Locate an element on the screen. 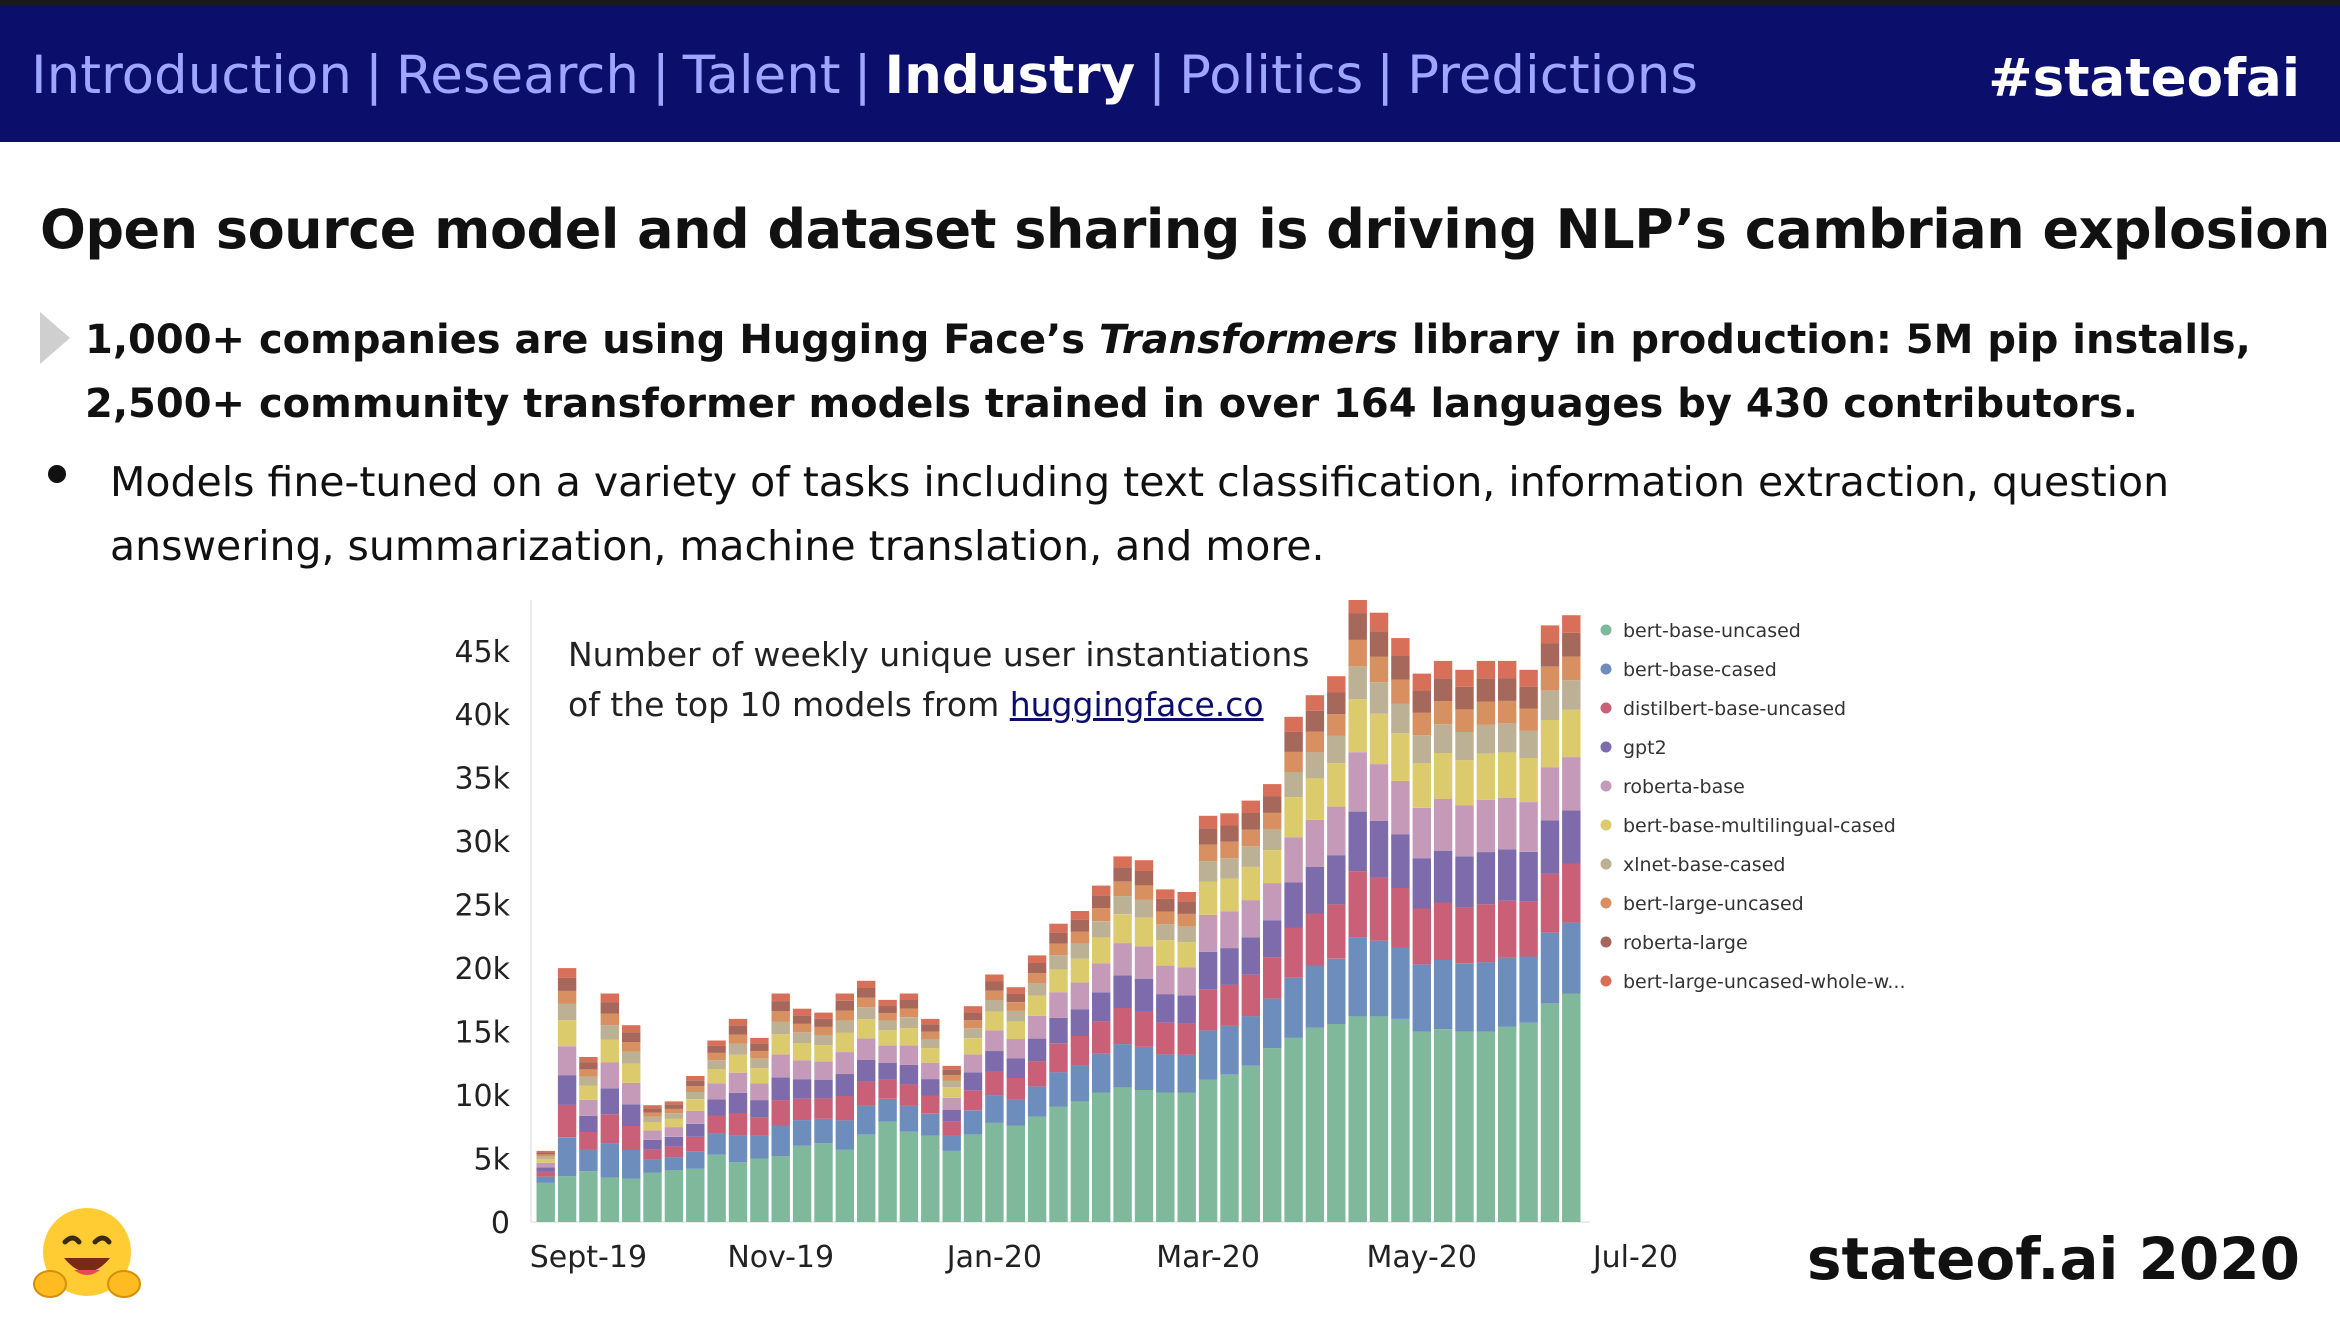 The height and width of the screenshot is (1325, 2340). nav-link-research: Research is located at coordinates (517, 75).